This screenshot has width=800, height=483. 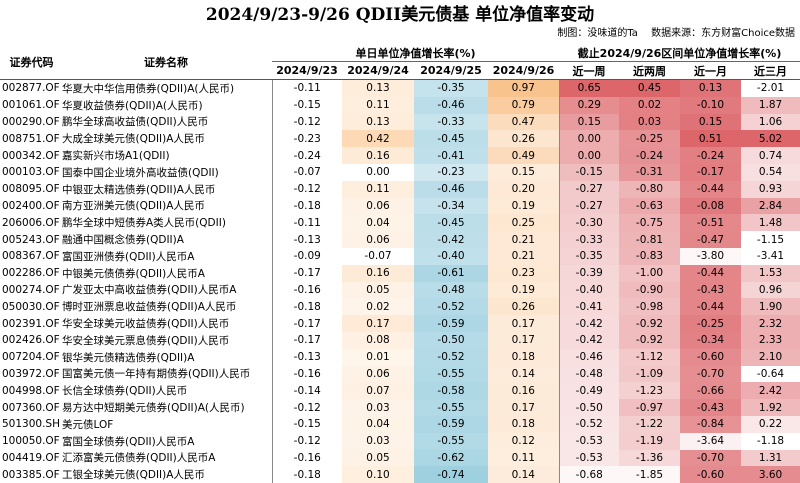 I want to click on daily-change-2: 0.03, so click(x=378, y=407).